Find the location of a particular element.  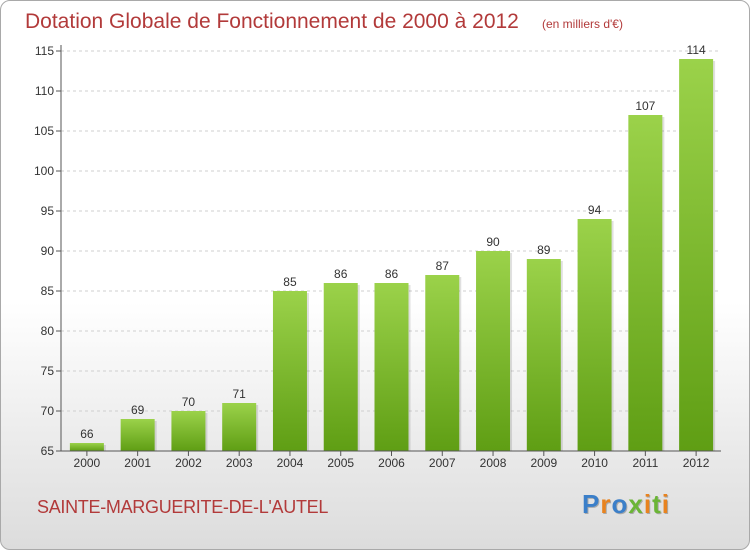

y-tick-label: 95 is located at coordinates (48, 211).